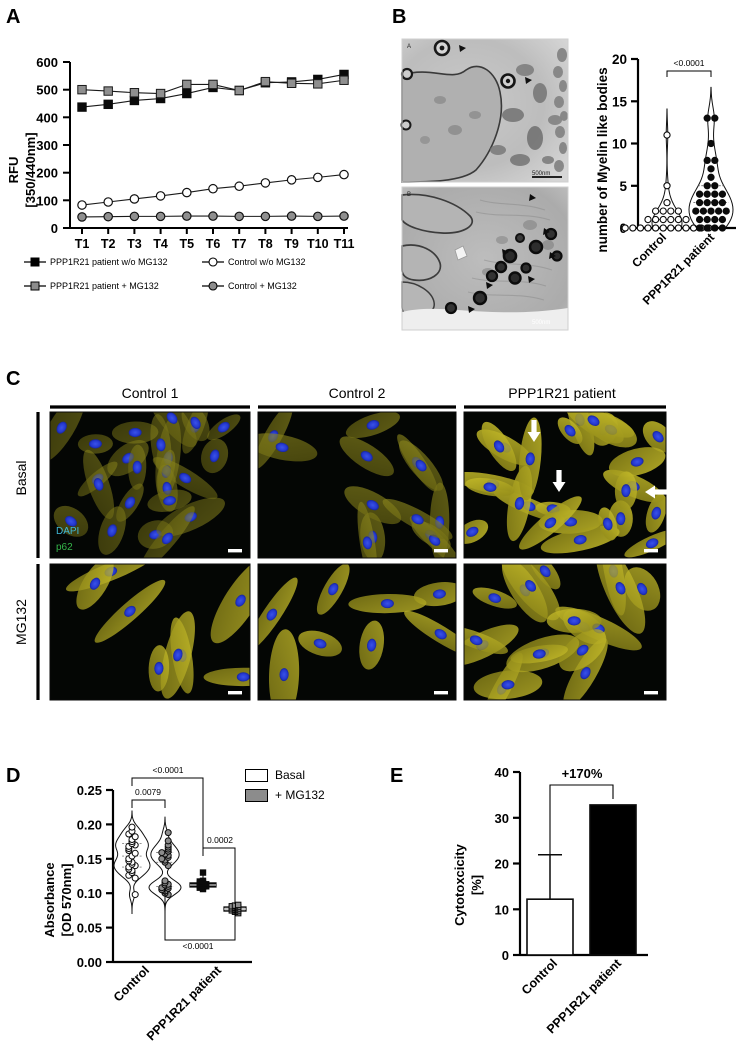  What do you see at coordinates (689, 67) in the screenshot?
I see `panel-b-significance: <0.0001` at bounding box center [689, 67].